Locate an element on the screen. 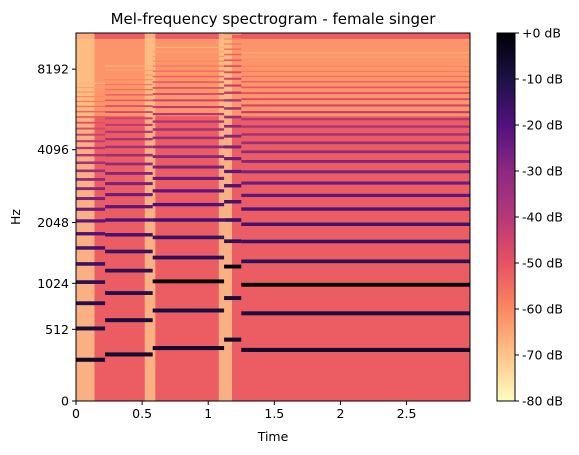 The image size is (579, 455). x-axis: 0 0.5 1 1.5 2 2.5 is located at coordinates (244, 411).